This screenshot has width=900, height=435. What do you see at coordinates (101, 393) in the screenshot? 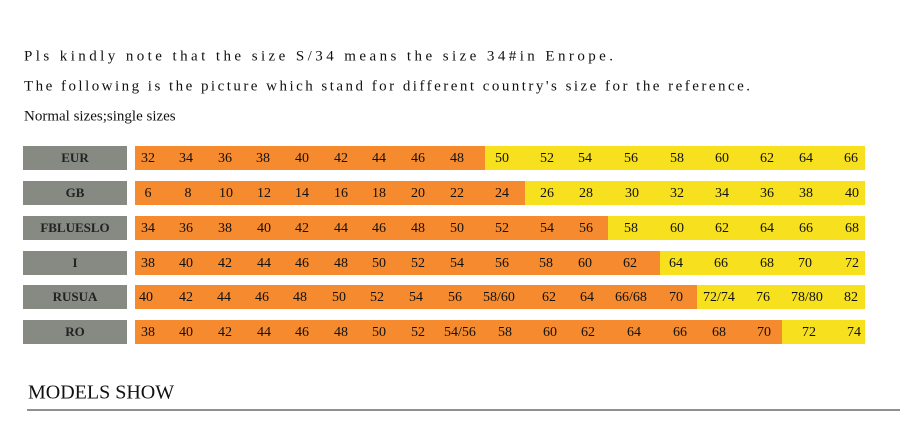
I see `section-title: MODELS SHOW` at bounding box center [101, 393].